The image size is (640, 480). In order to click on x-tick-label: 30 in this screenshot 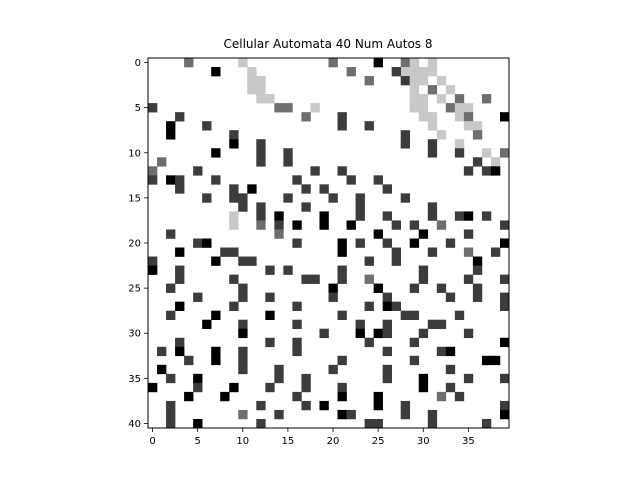, I will do `click(423, 441)`.